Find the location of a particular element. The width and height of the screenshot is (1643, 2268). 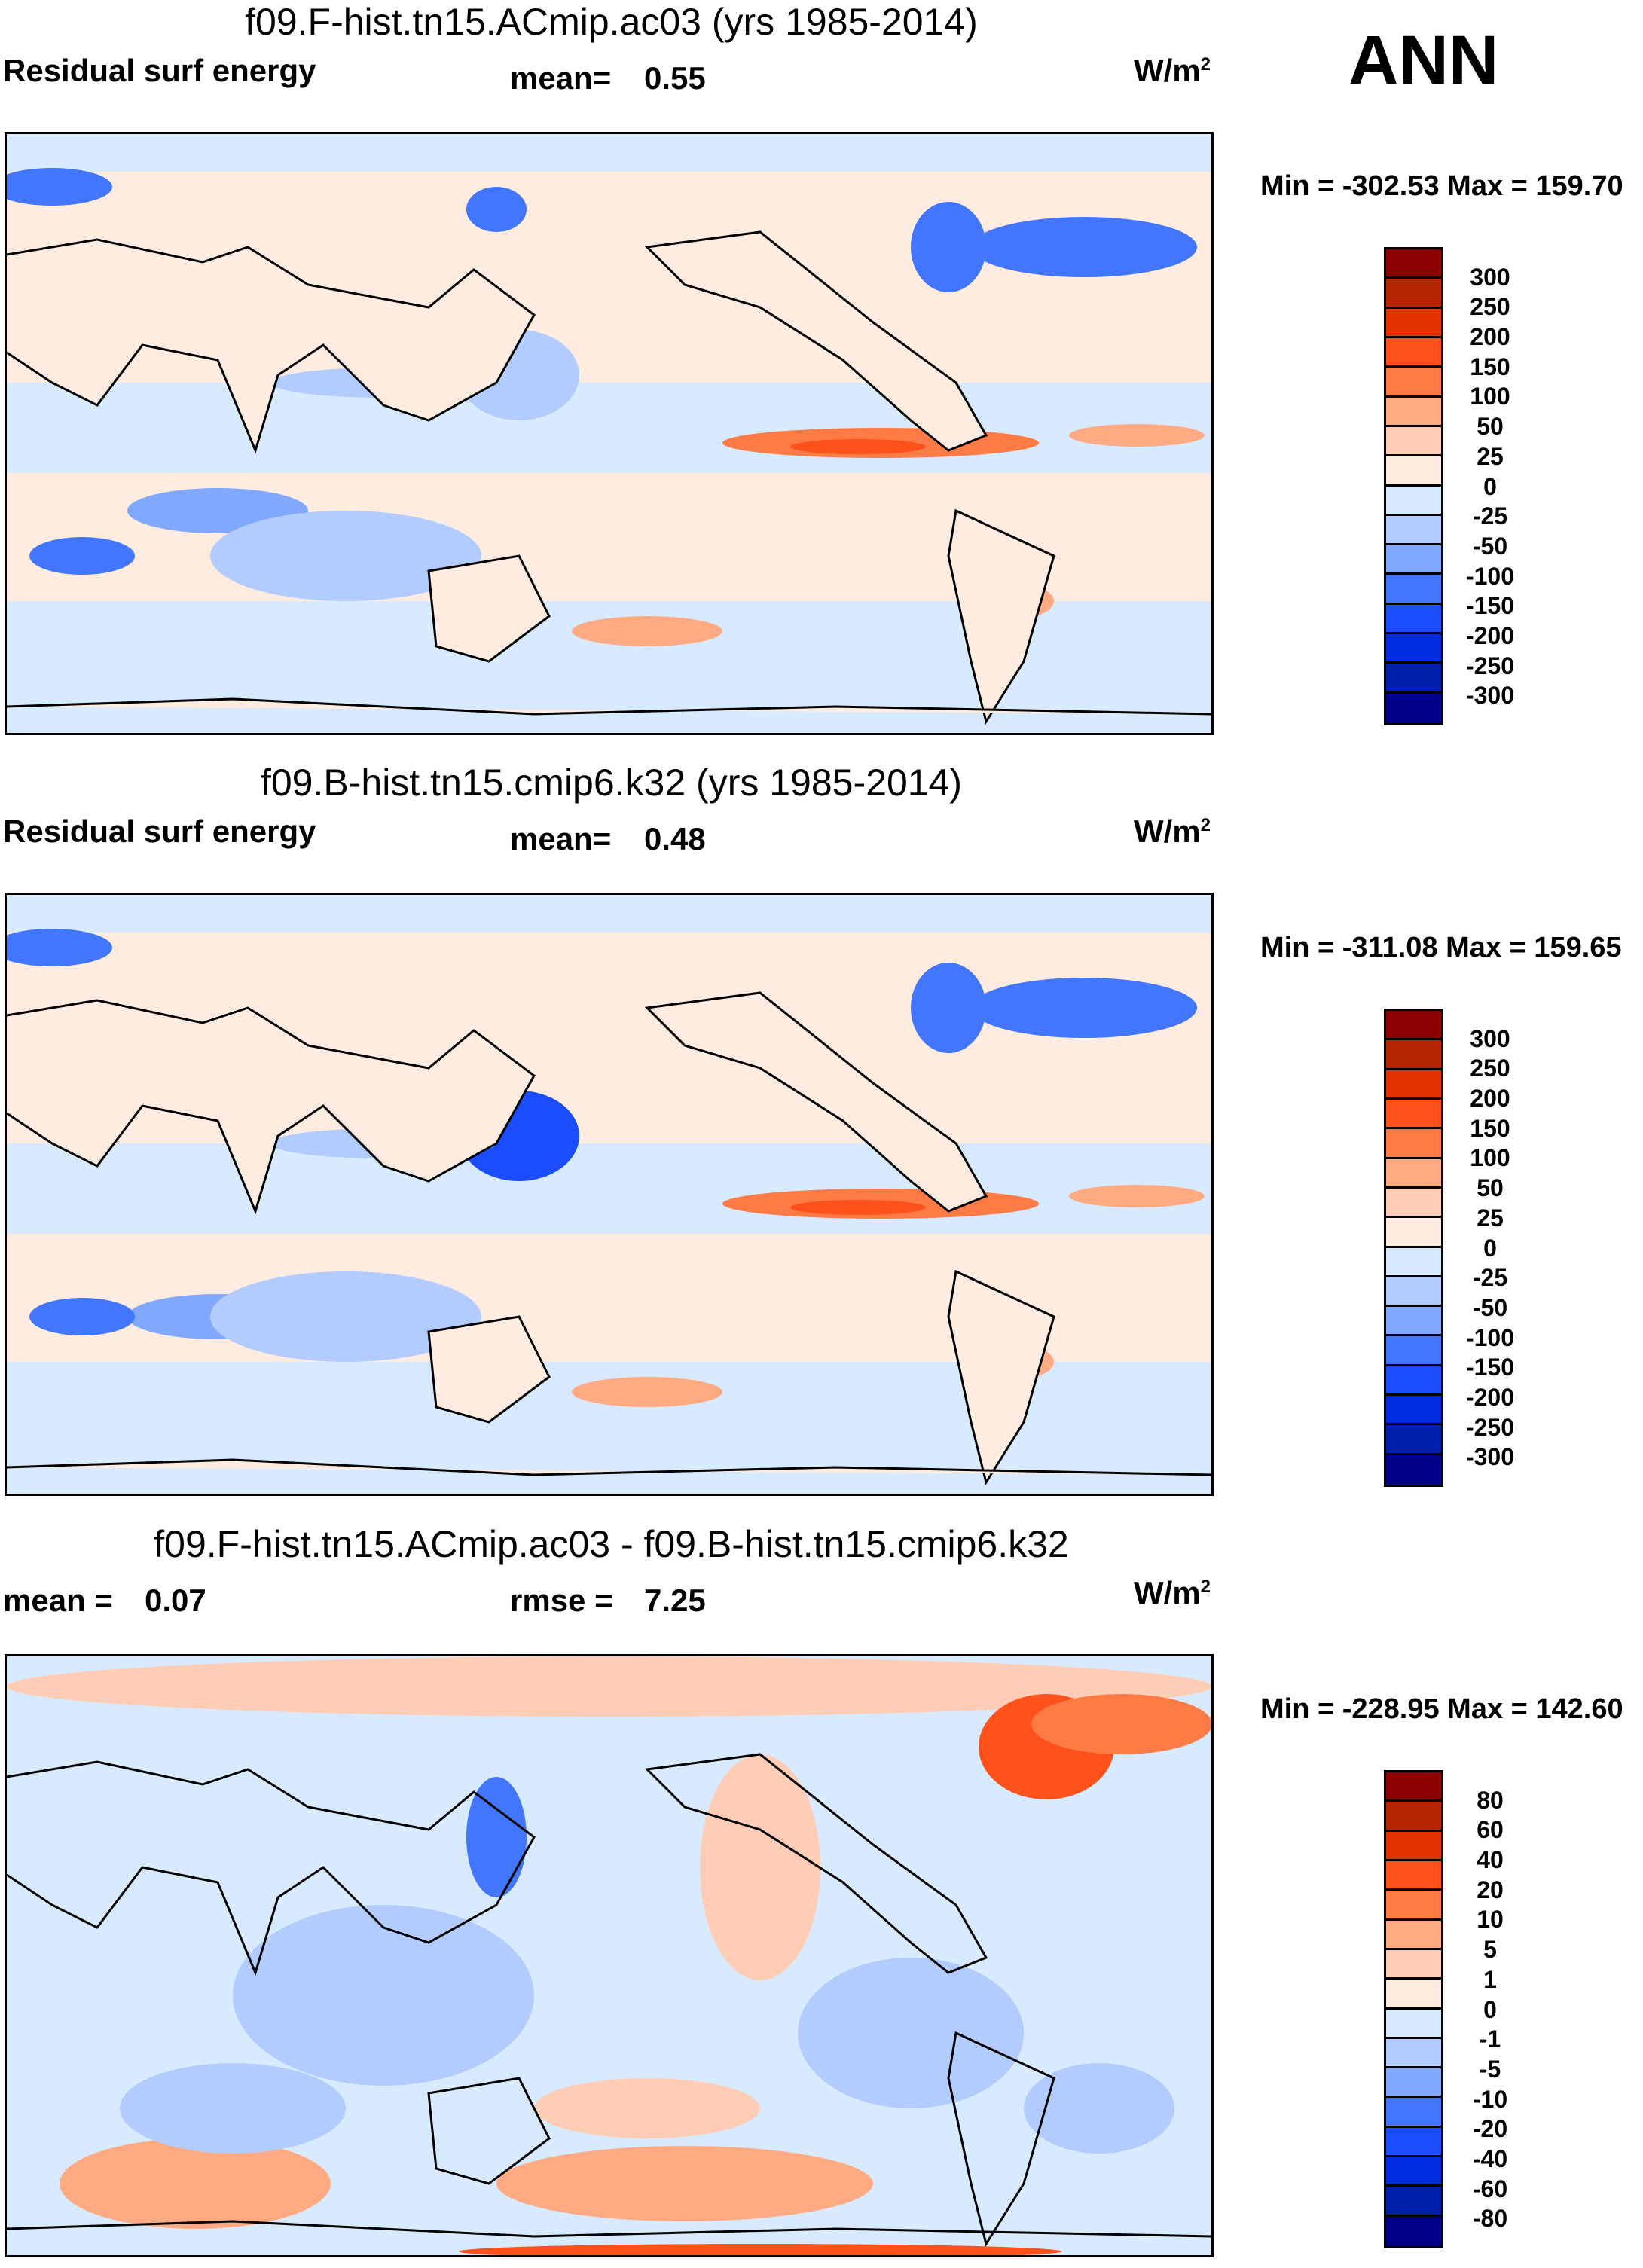

colorbar-tick-label: 250 is located at coordinates (1490, 307).